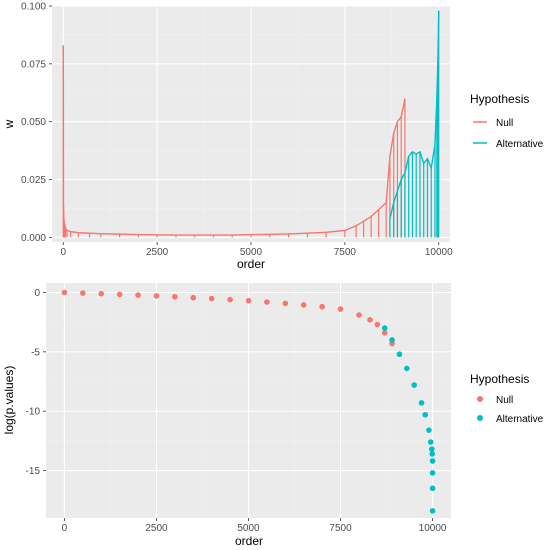 The height and width of the screenshot is (550, 550). Describe the element at coordinates (480, 399) in the screenshot. I see `bottom-legend-key-null` at that location.